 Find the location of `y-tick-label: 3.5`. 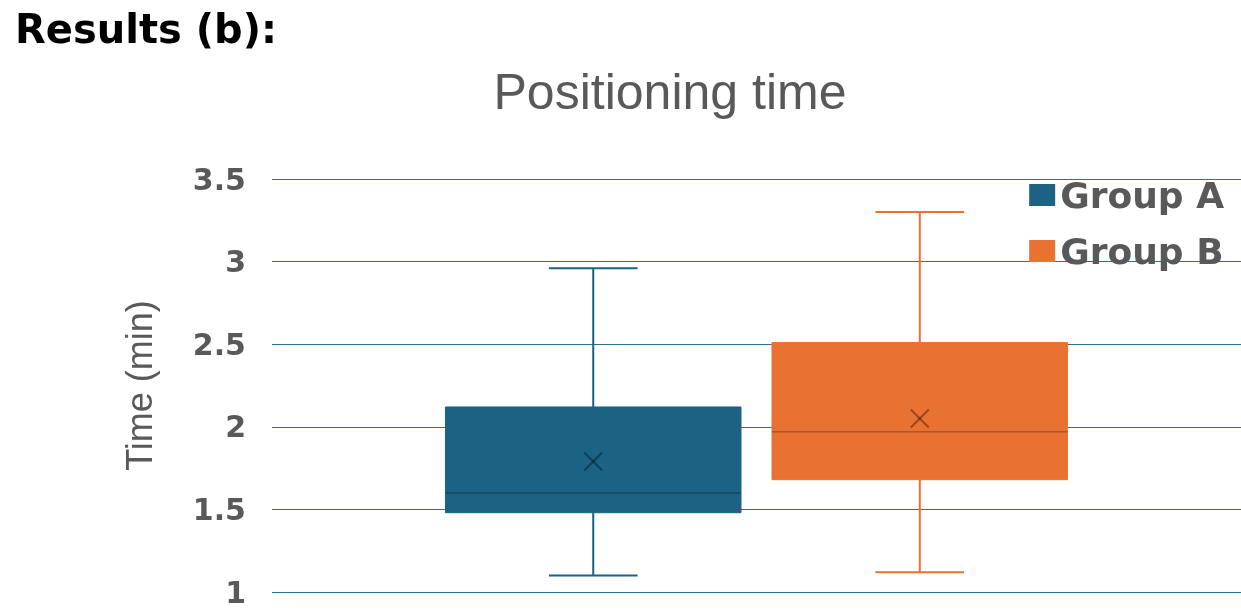

y-tick-label: 3.5 is located at coordinates (219, 179).